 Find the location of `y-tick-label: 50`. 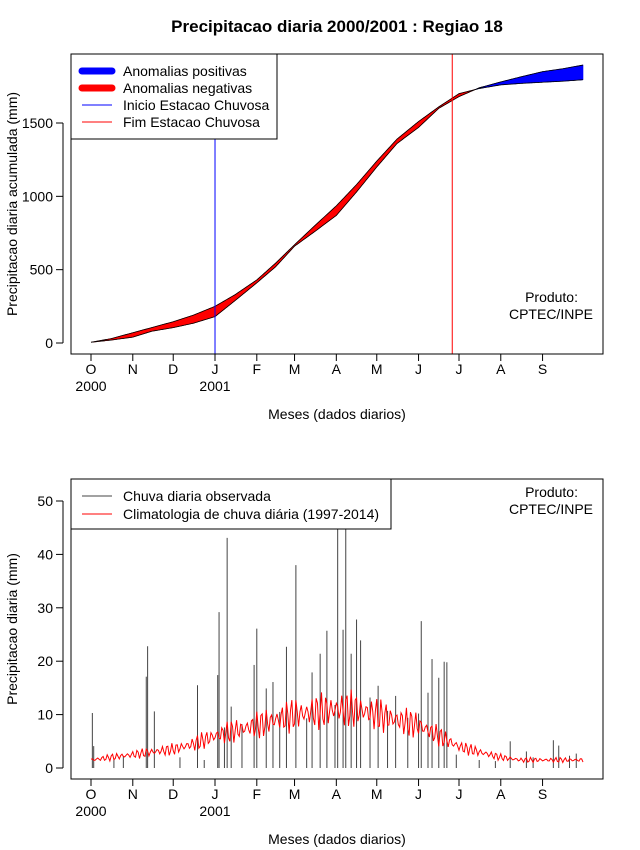

y-tick-label: 50 is located at coordinates (45, 501).